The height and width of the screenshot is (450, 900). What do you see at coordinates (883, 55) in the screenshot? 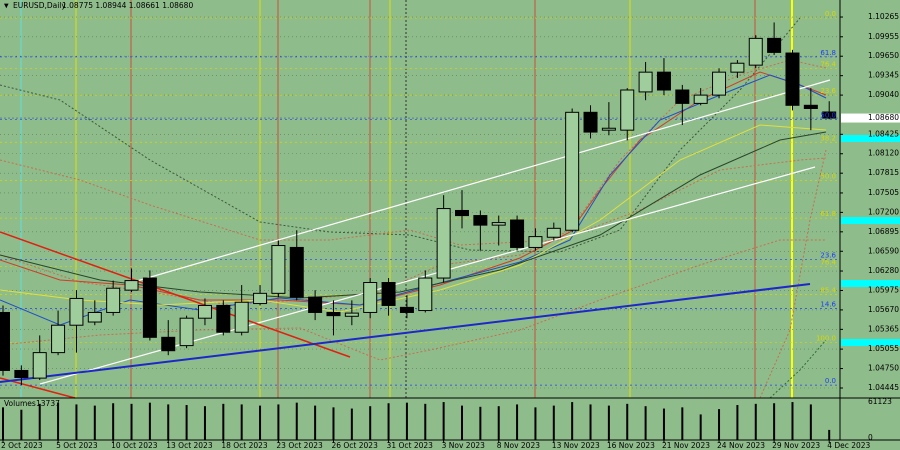
I see `y-tick-label: 1.09650` at bounding box center [883, 55].